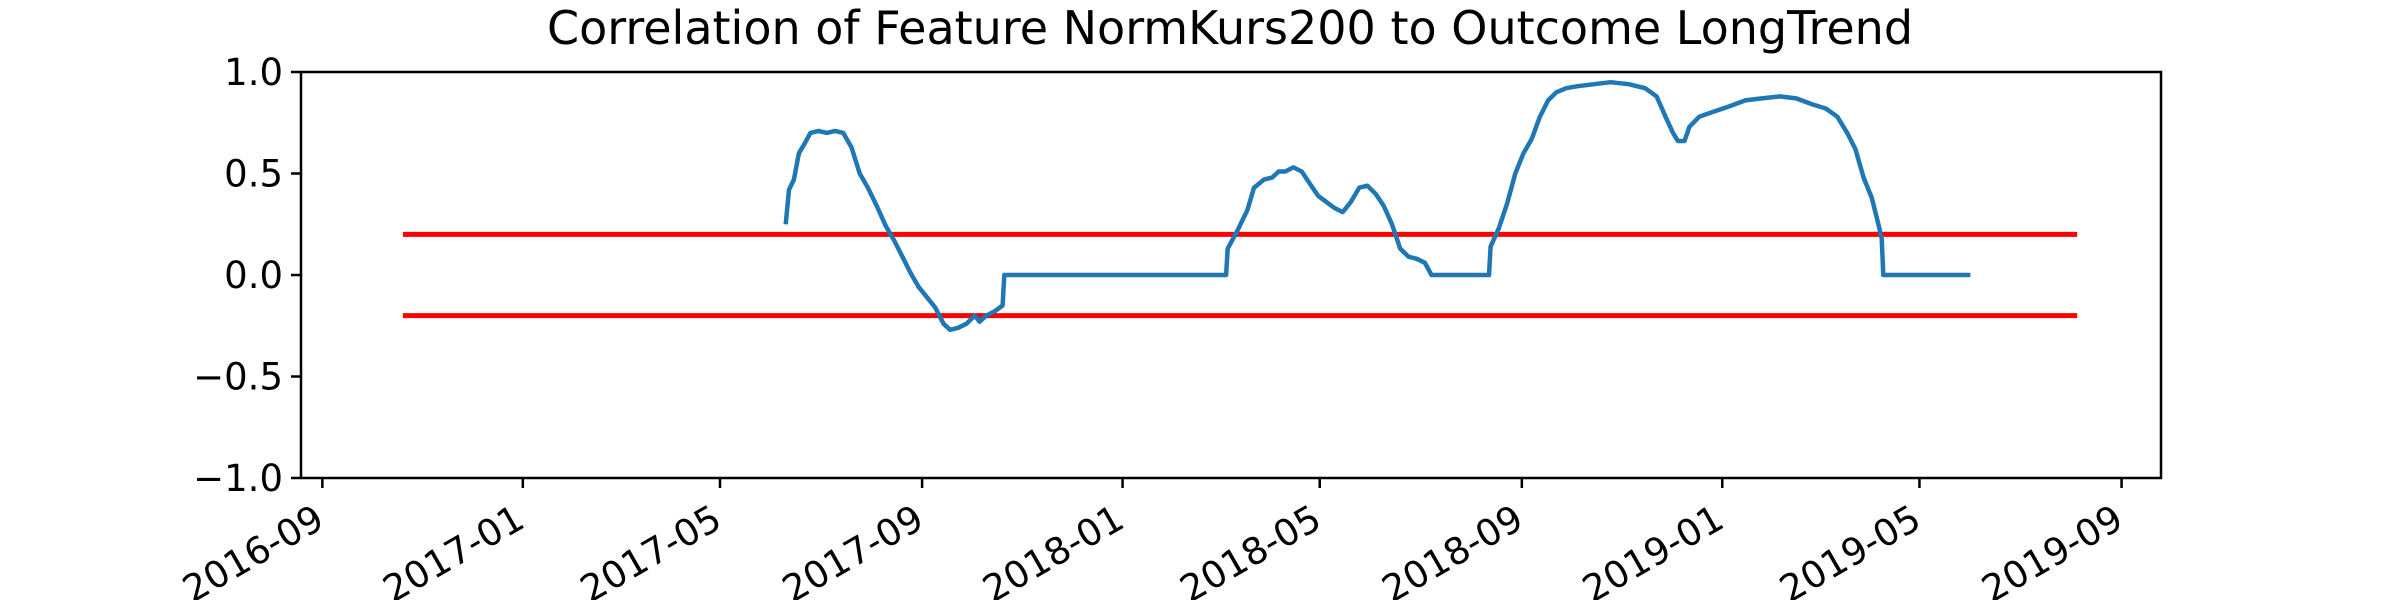 The image size is (2400, 600). What do you see at coordinates (1652, 548) in the screenshot?
I see `x-tick-label: 2019-01` at bounding box center [1652, 548].